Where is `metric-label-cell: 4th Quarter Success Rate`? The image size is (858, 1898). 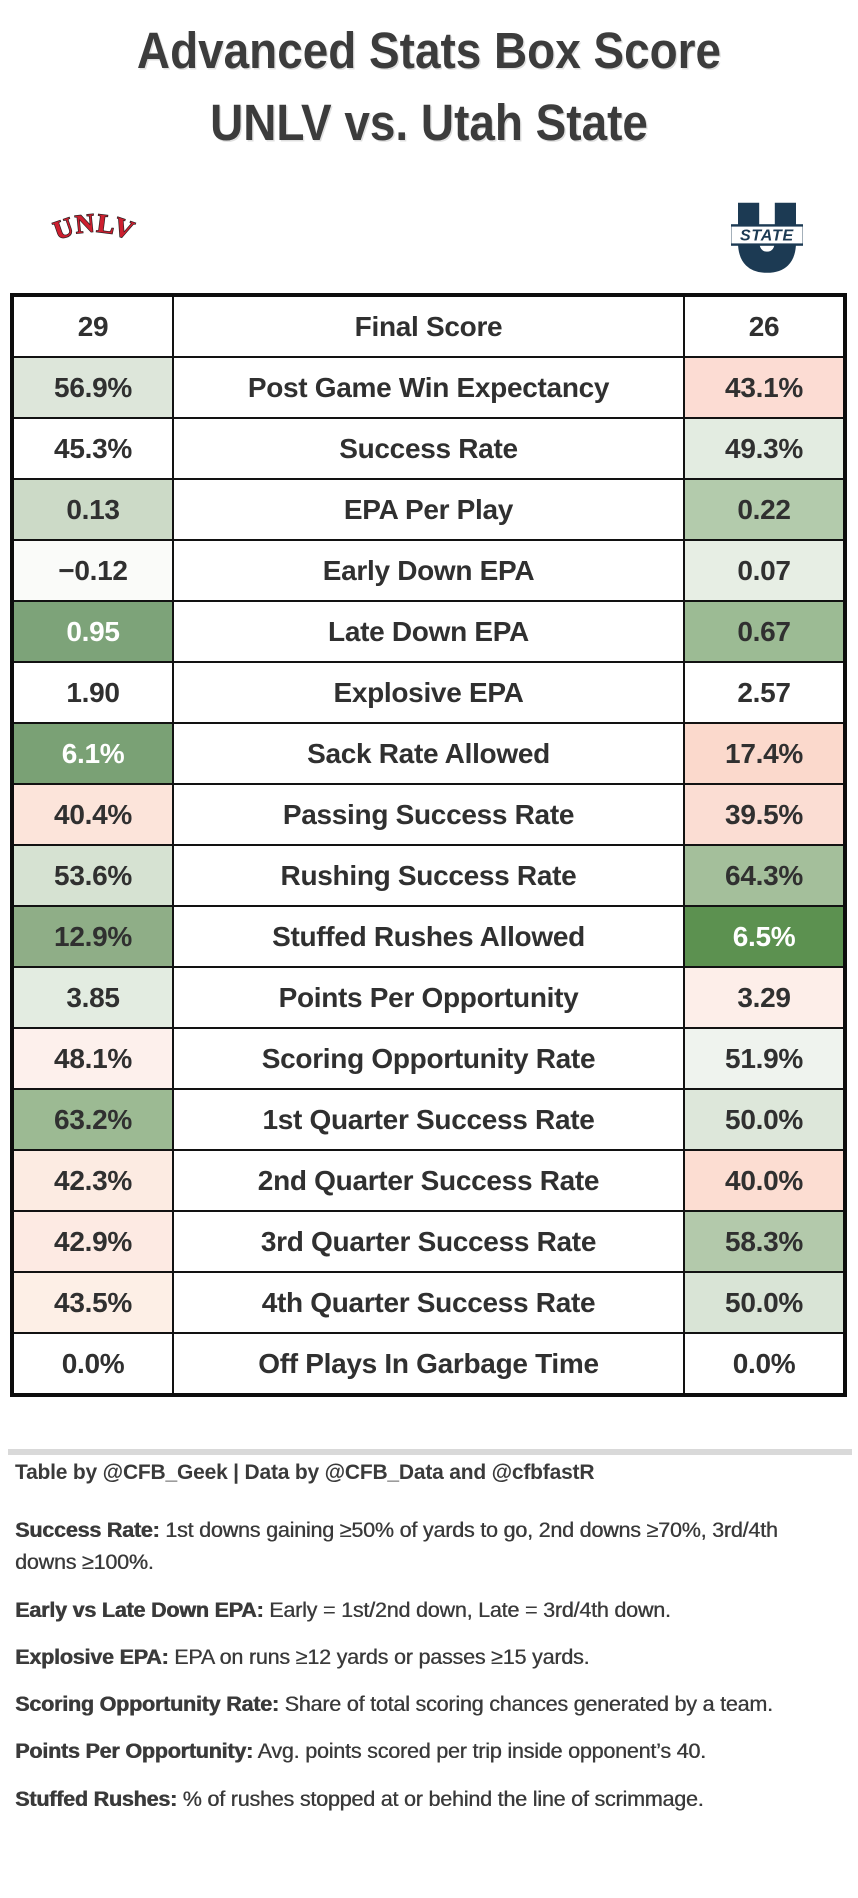
metric-label-cell: 4th Quarter Success Rate is located at coordinates (428, 1302).